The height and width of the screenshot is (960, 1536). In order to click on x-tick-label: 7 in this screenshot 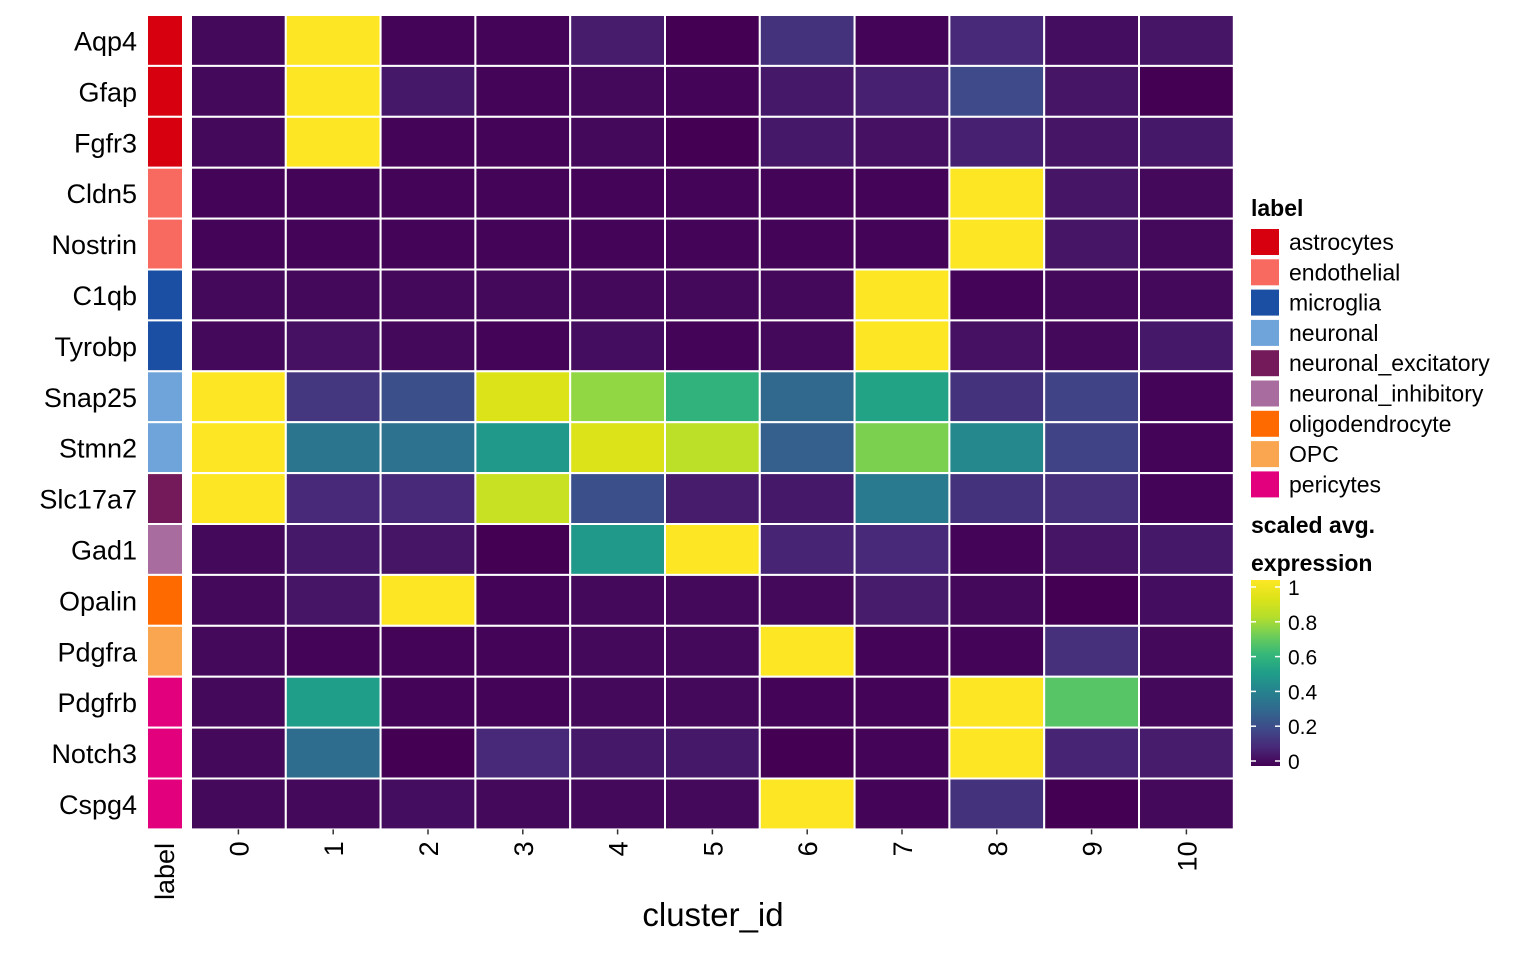, I will do `click(903, 848)`.